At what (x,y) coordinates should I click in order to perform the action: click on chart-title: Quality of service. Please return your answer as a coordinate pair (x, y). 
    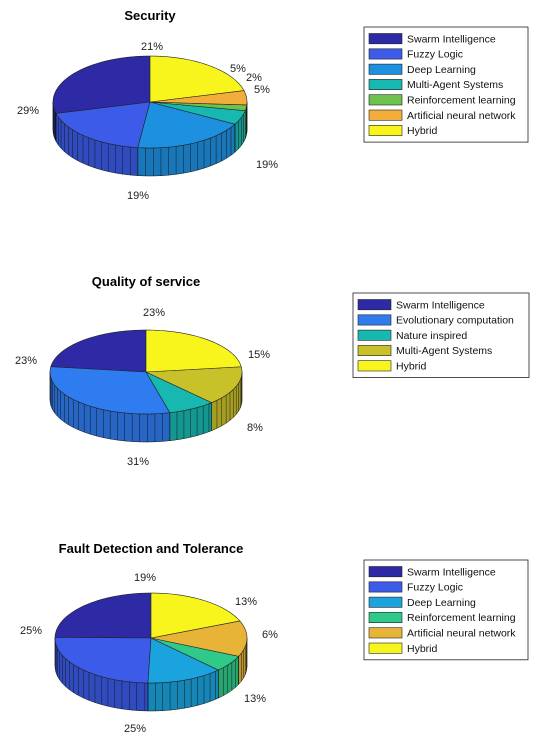
    Looking at the image, I should click on (146, 281).